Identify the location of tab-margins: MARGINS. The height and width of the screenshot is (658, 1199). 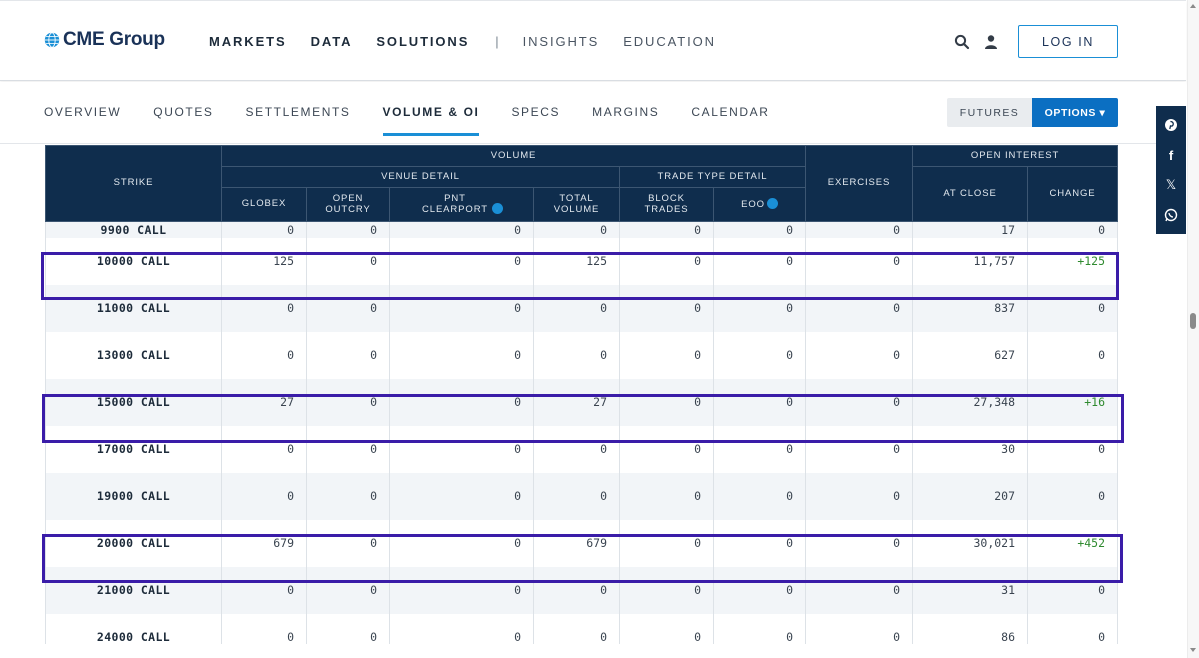
(626, 112).